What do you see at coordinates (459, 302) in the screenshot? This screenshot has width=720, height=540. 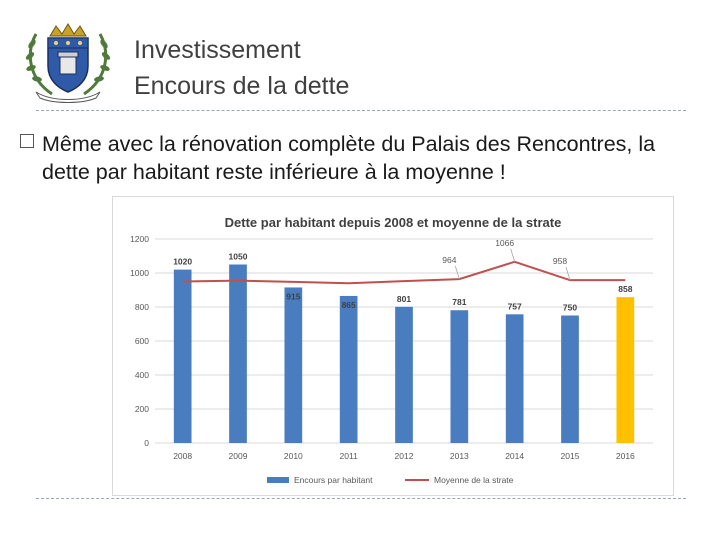 I see `bar-value-label: 781` at bounding box center [459, 302].